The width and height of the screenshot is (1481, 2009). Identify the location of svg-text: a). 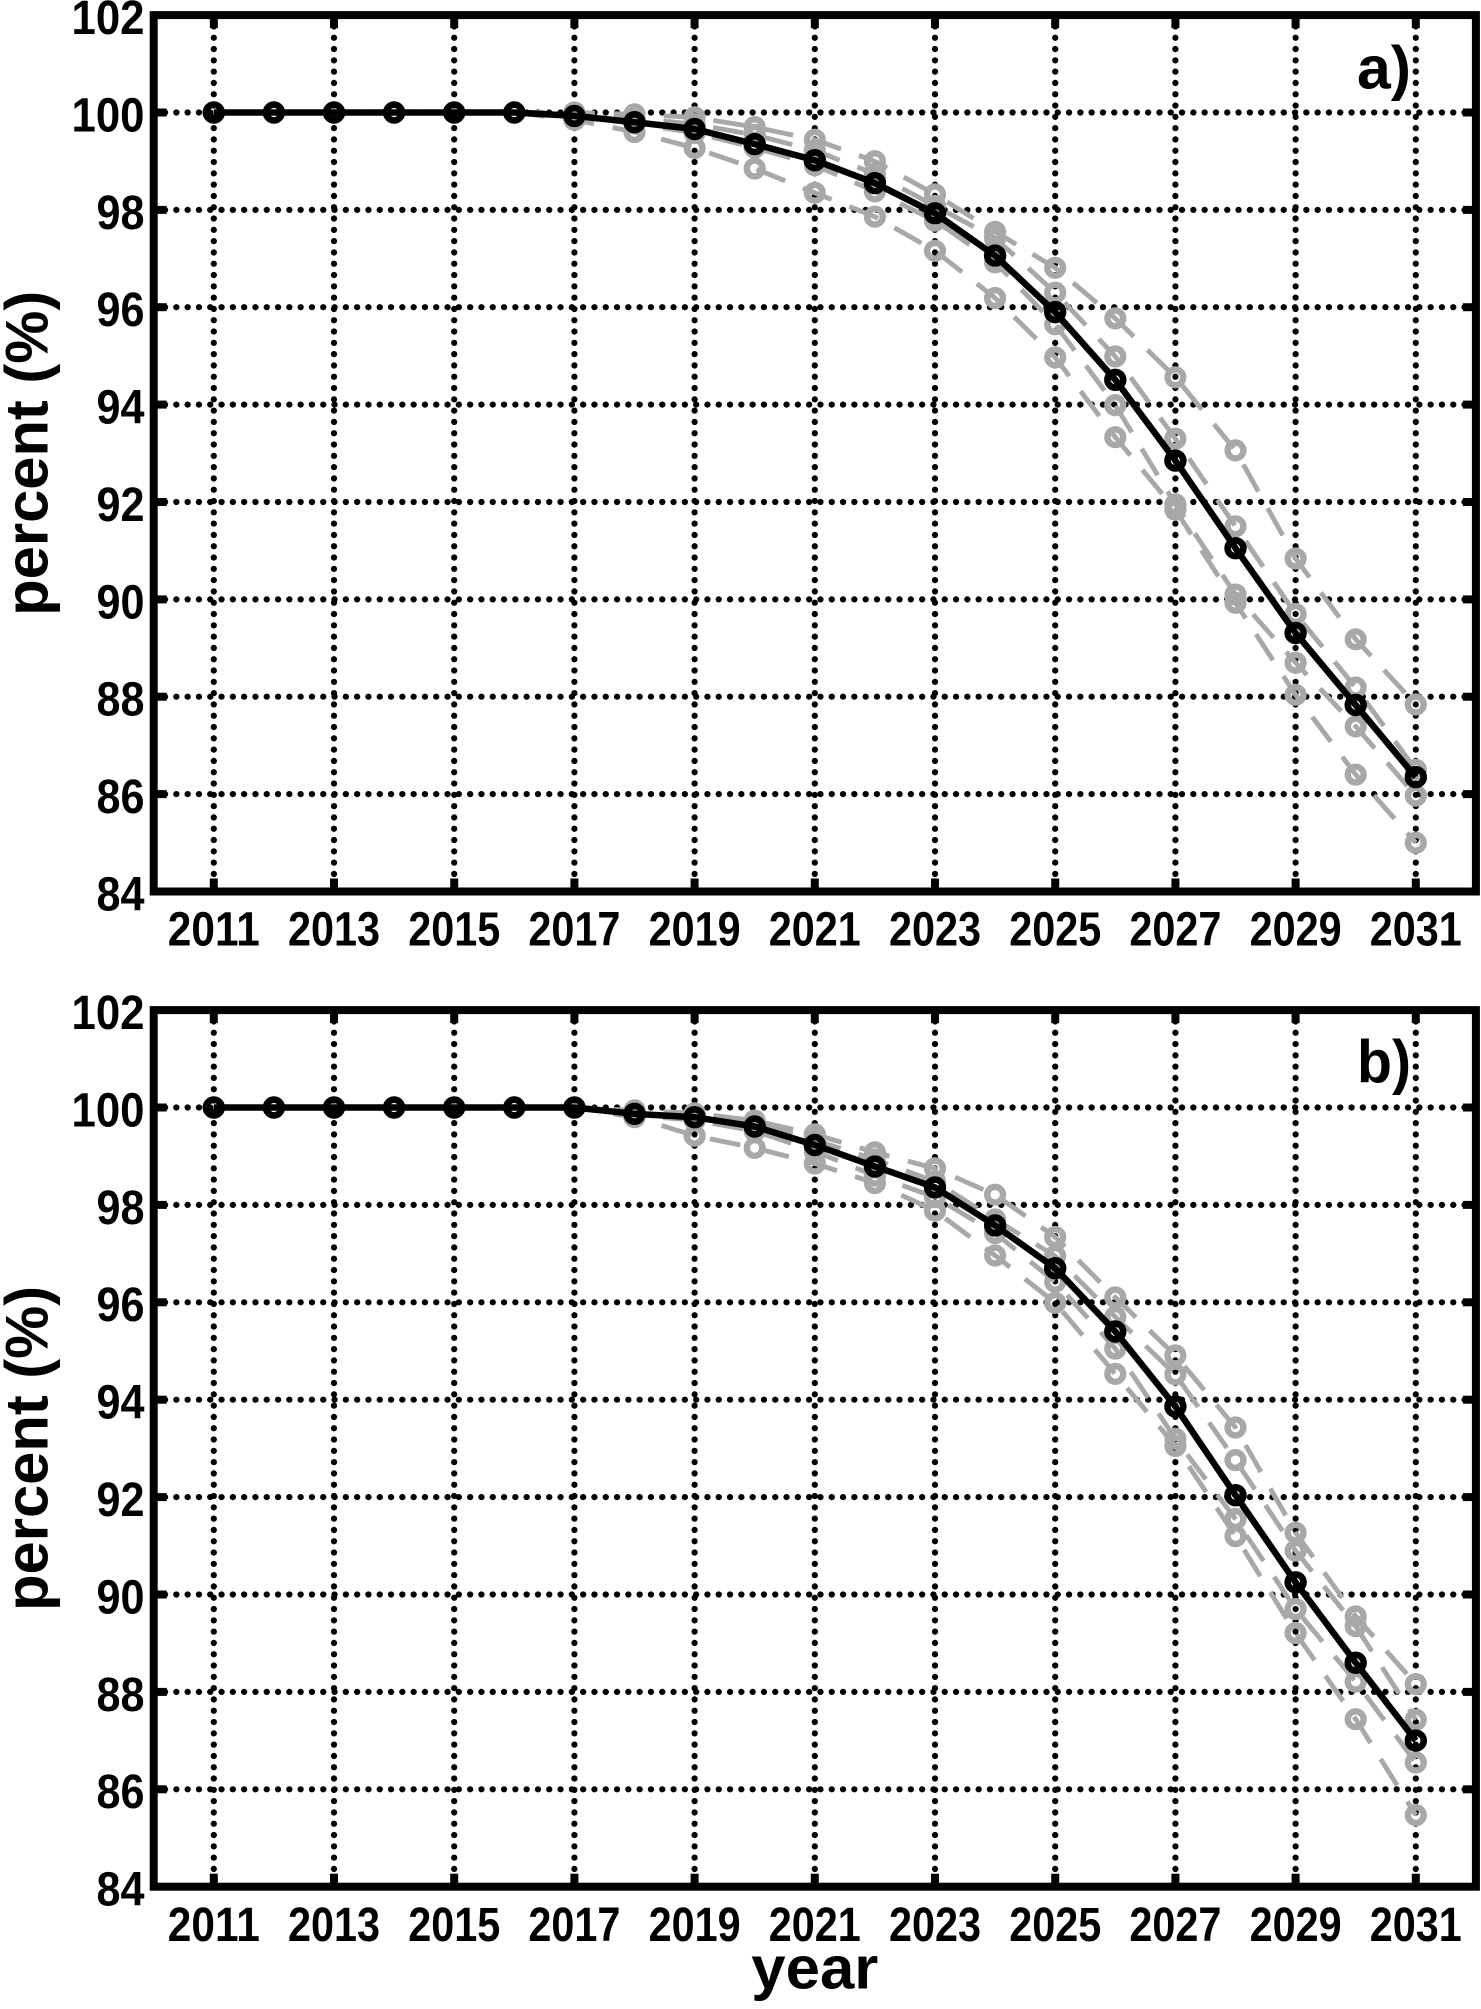
(1384, 68).